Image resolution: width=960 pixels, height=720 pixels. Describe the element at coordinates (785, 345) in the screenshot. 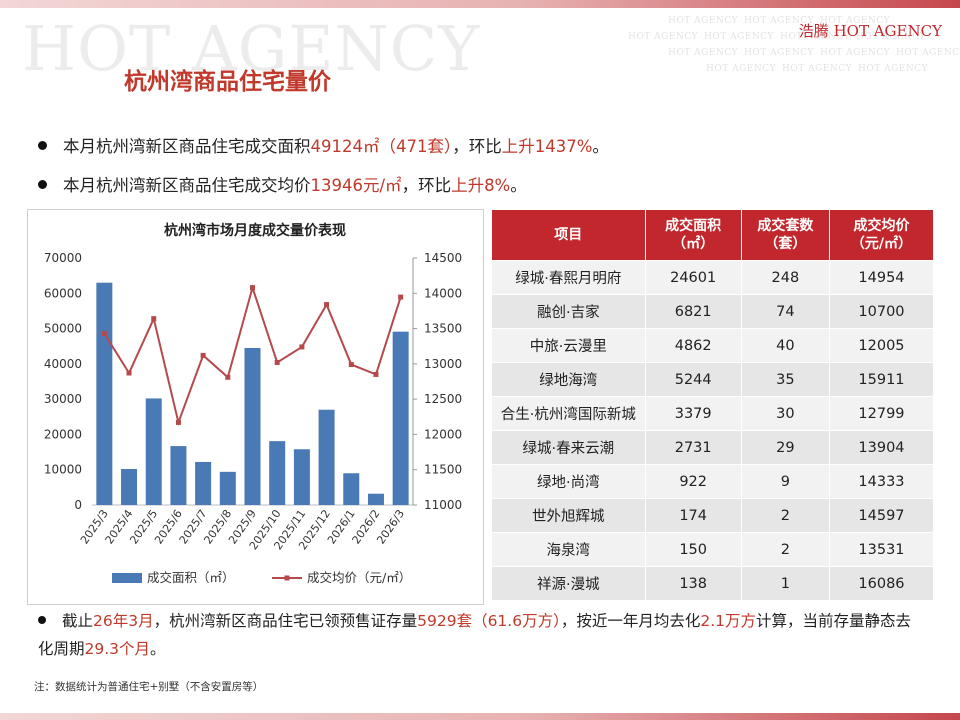

I see `cell-units: 40` at that location.